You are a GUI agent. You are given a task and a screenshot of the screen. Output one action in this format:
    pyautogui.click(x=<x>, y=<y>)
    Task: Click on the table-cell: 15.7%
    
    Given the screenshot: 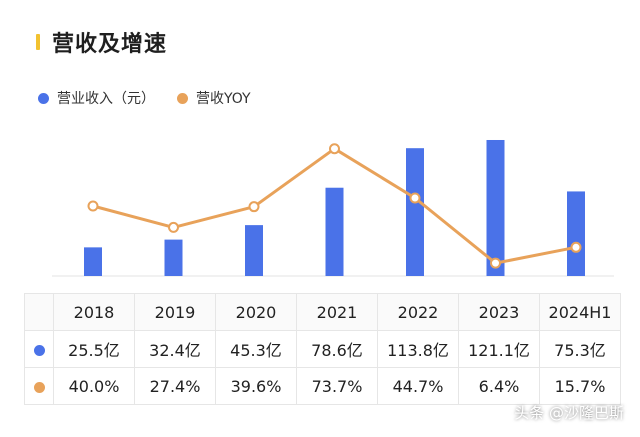 What is the action you would take?
    pyautogui.click(x=580, y=386)
    